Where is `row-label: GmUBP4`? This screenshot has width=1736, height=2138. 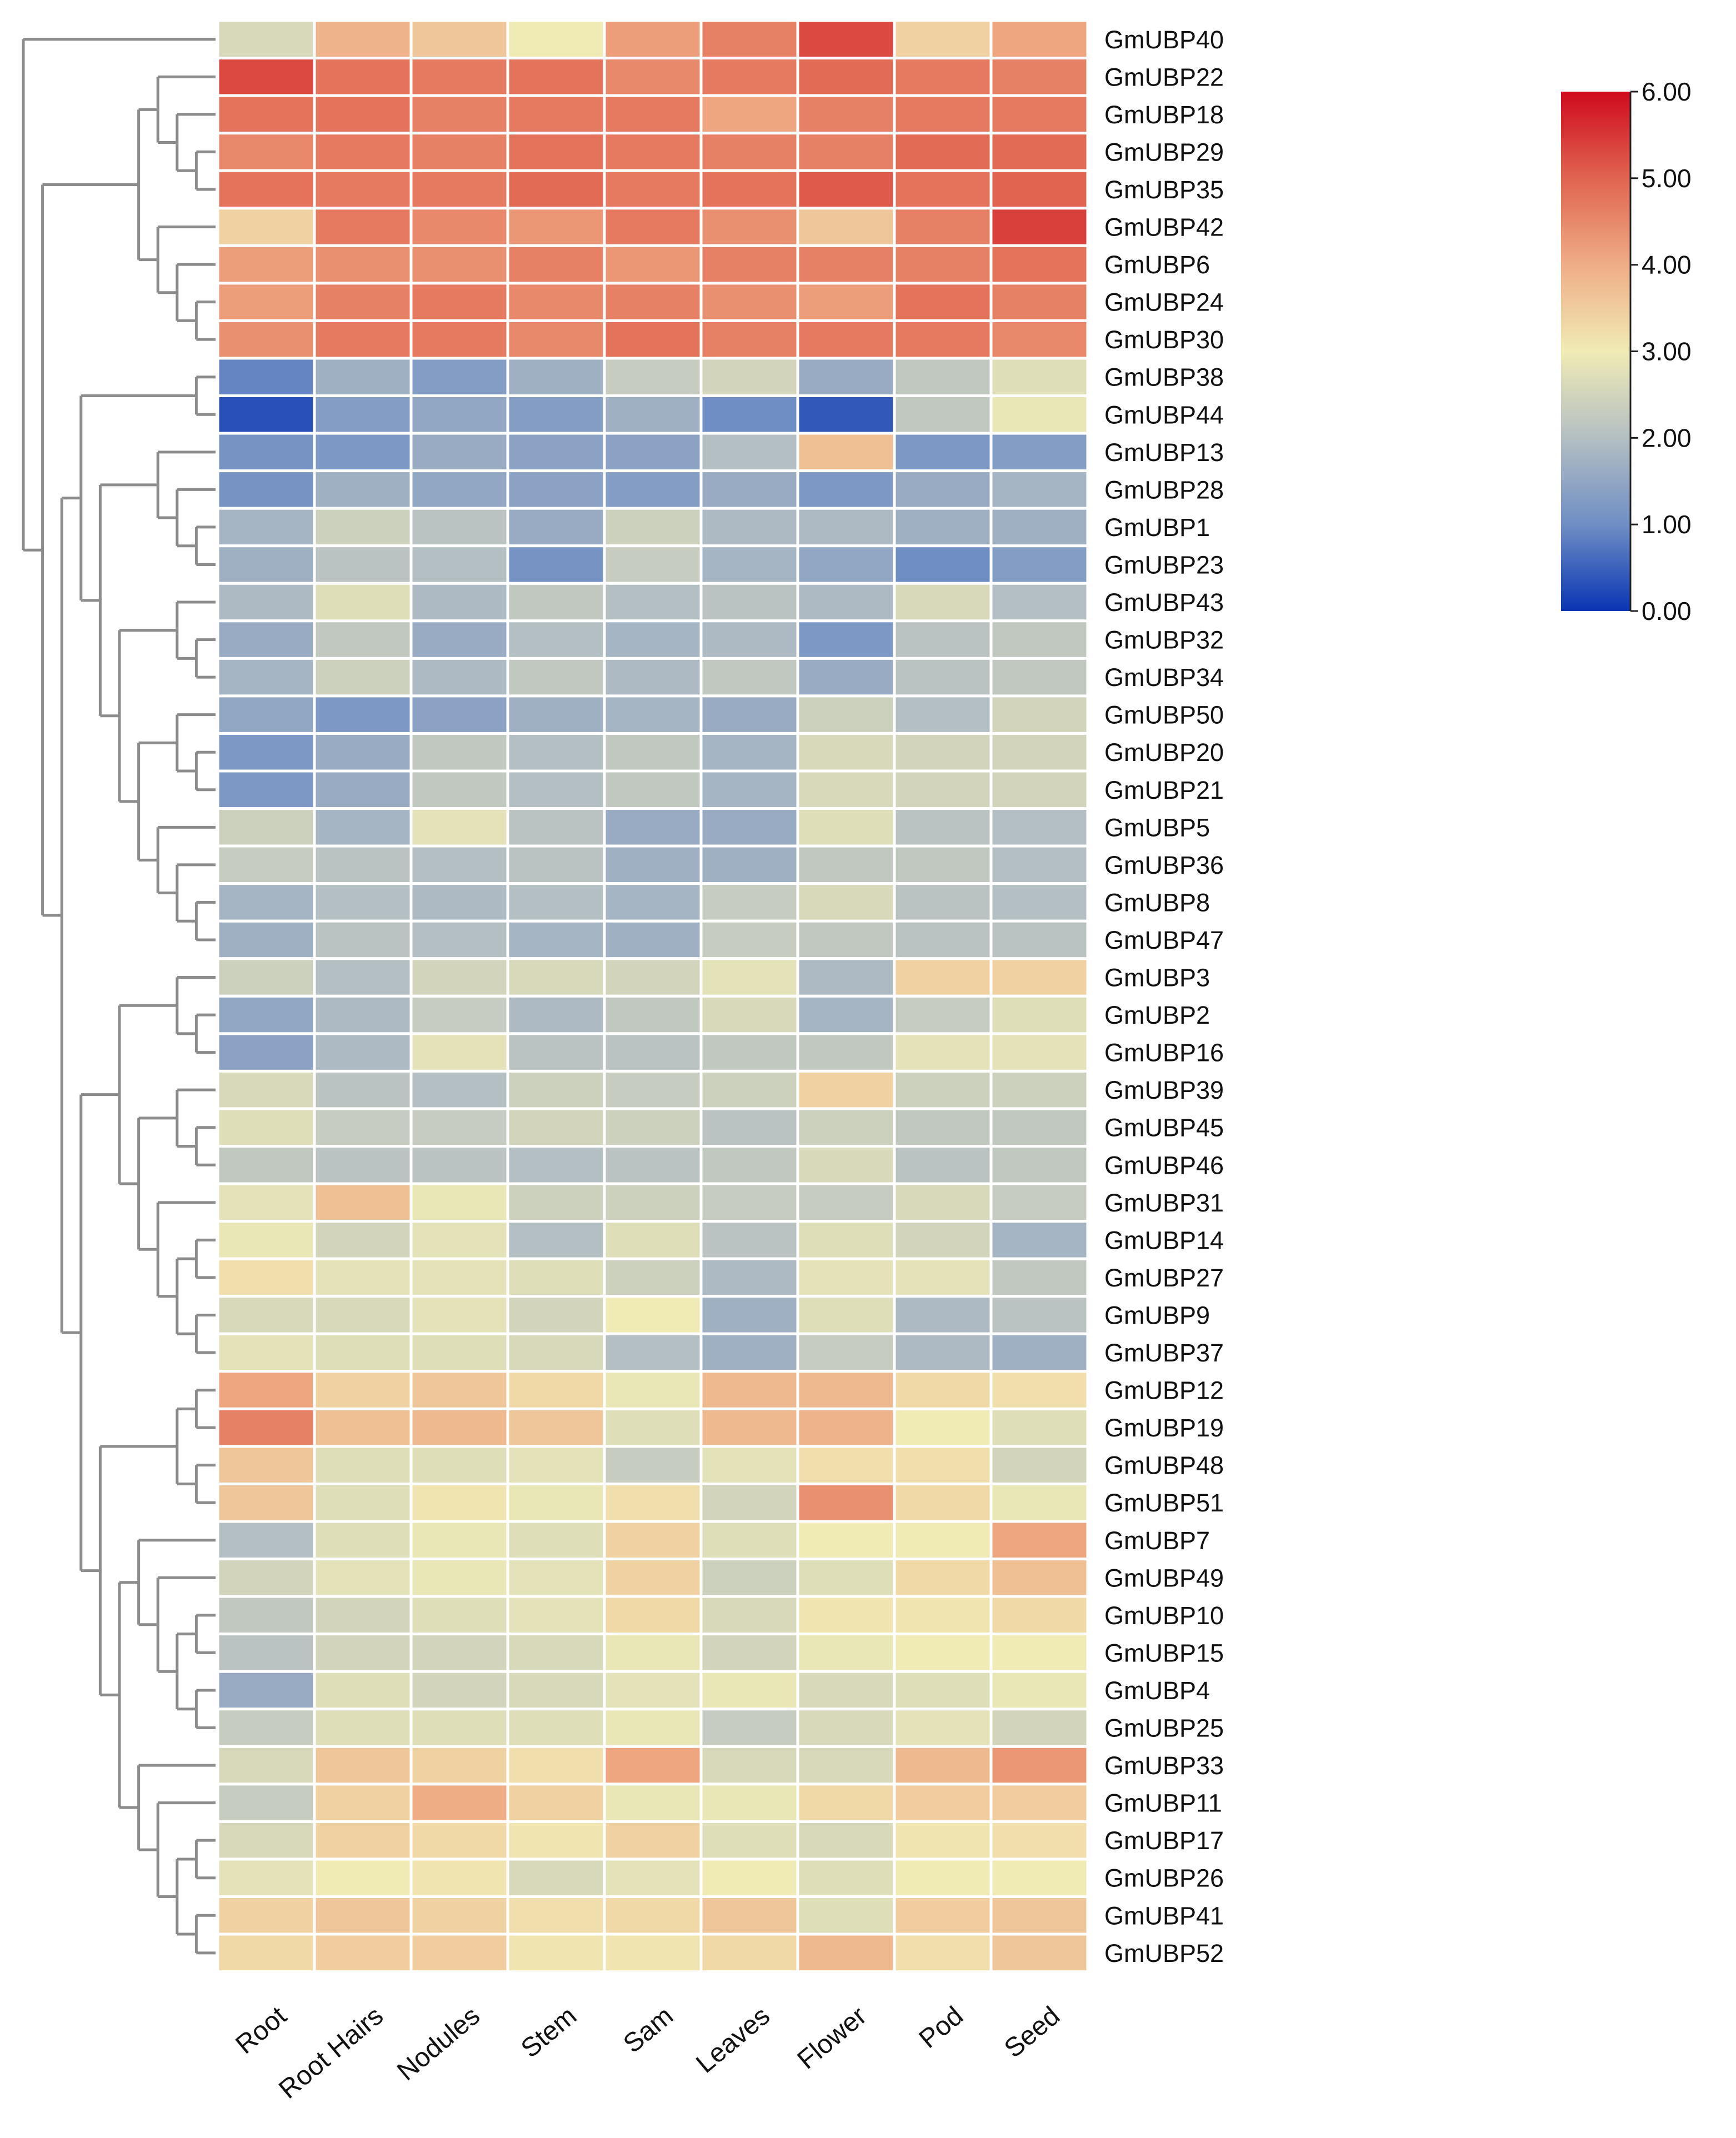 row-label: GmUBP4 is located at coordinates (1157, 1690).